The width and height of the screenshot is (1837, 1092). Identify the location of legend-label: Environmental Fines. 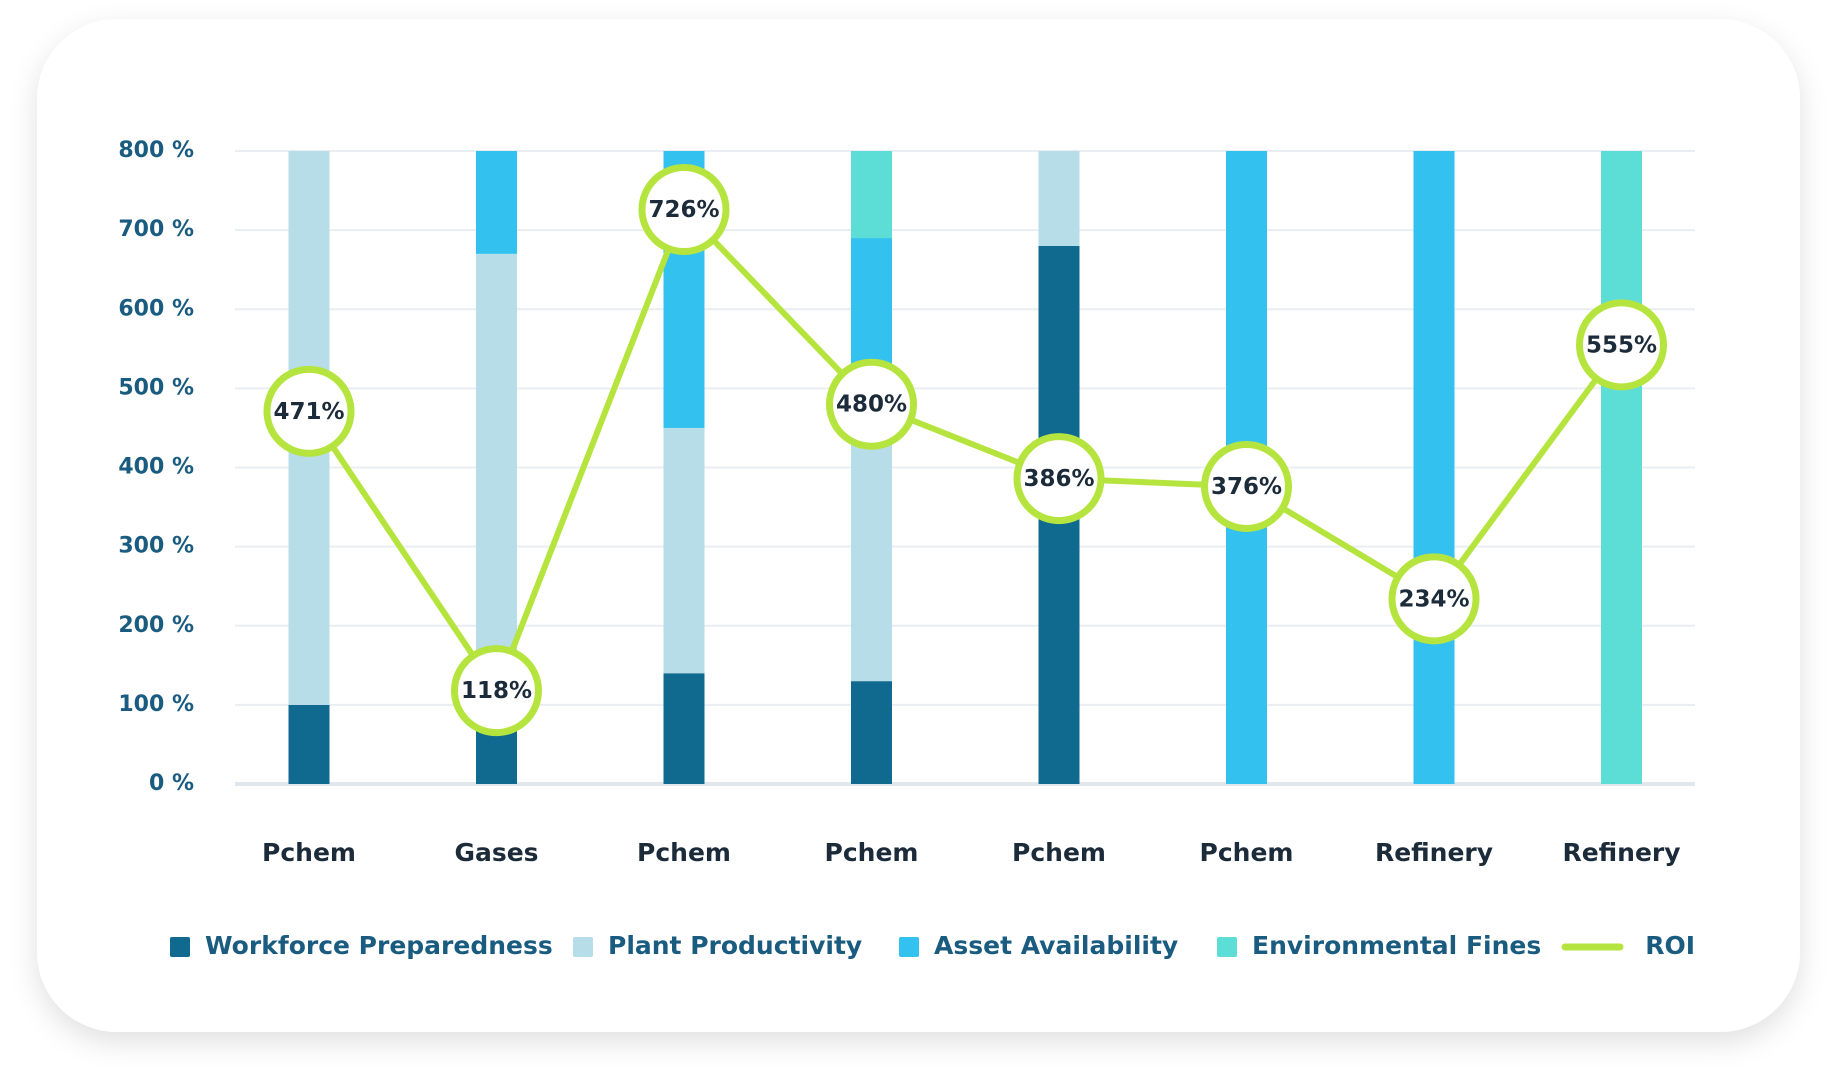
(1396, 945).